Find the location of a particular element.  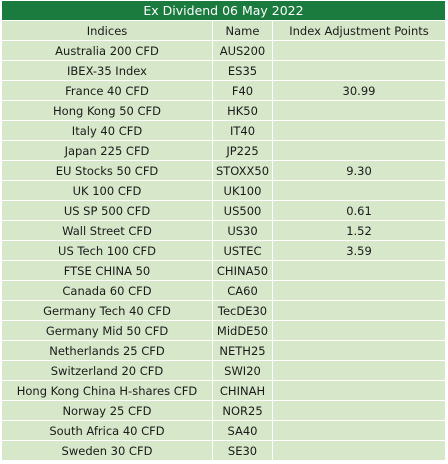

table-row: US SP 500 CFD US500 0.61 is located at coordinates (223, 210).